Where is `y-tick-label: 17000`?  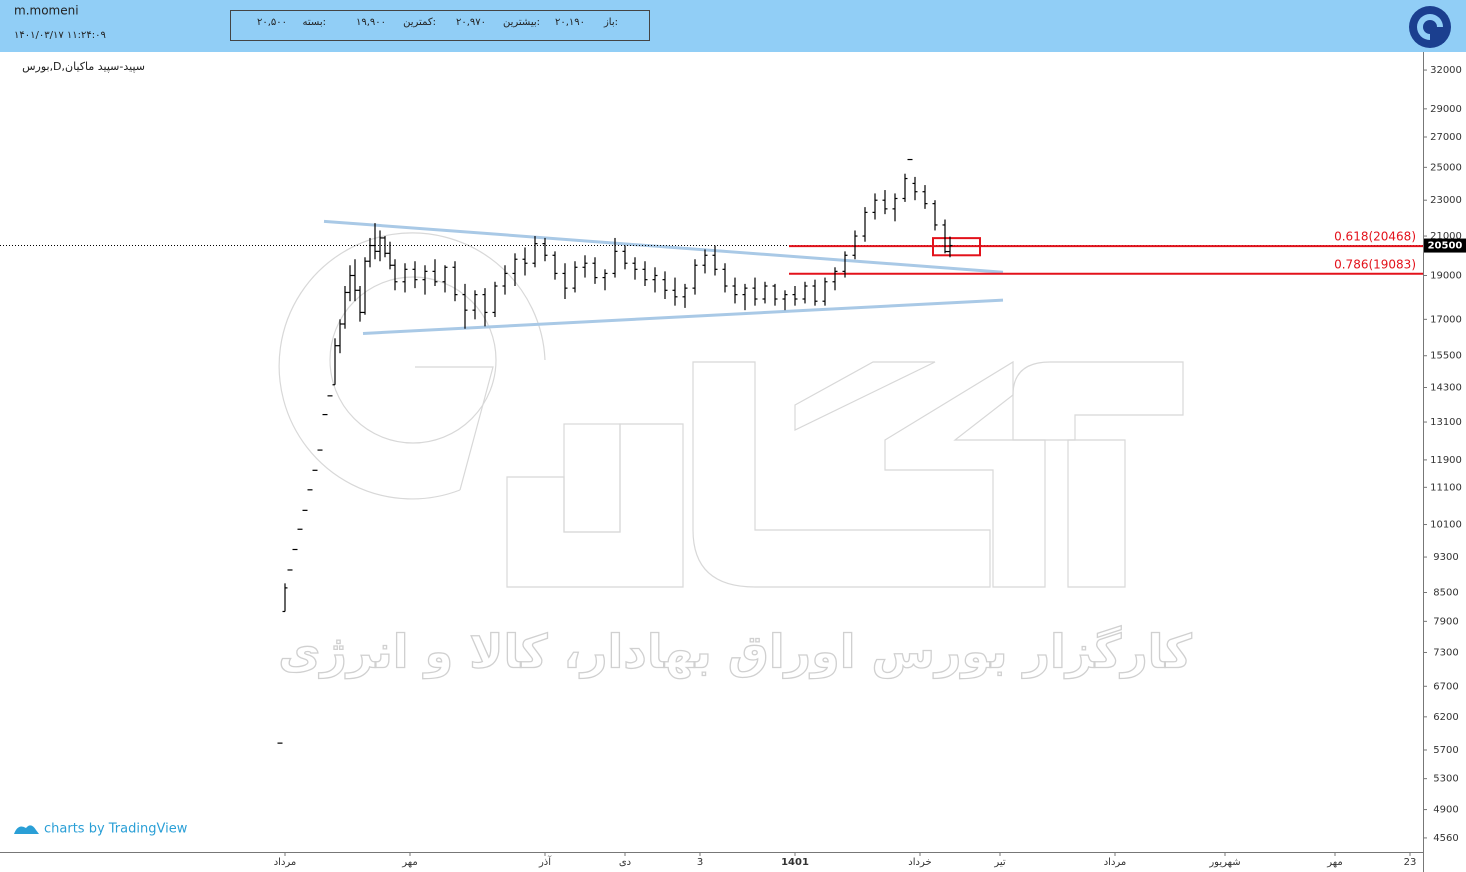 y-tick-label: 17000 is located at coordinates (1446, 319).